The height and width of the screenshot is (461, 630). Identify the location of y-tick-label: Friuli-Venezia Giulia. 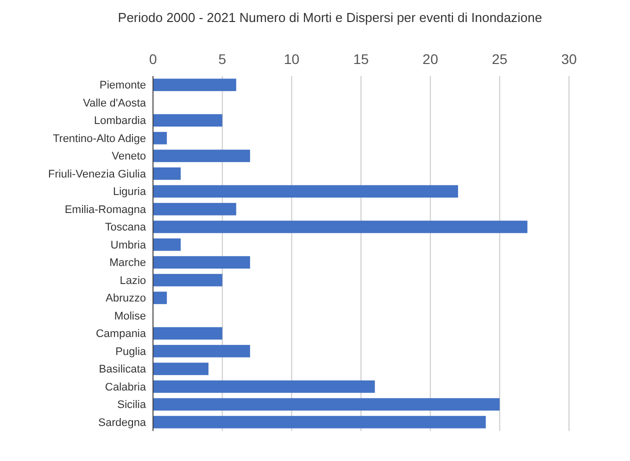
(97, 174).